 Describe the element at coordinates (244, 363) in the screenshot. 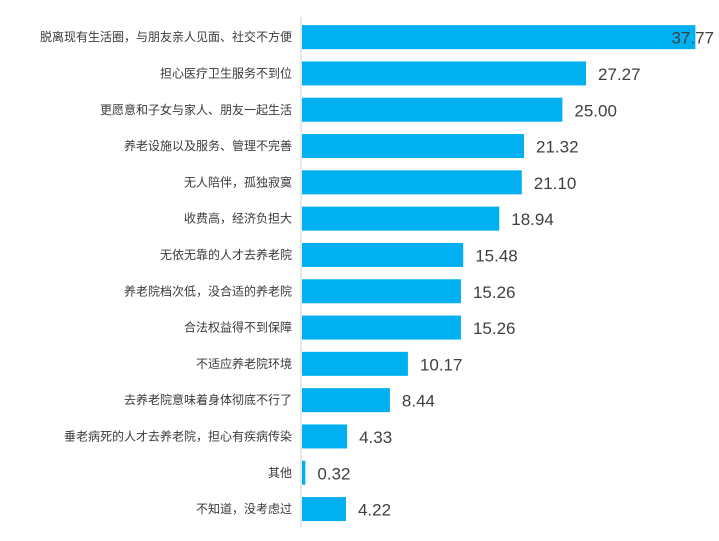

I see `category-label: 不适应养老院环境` at that location.